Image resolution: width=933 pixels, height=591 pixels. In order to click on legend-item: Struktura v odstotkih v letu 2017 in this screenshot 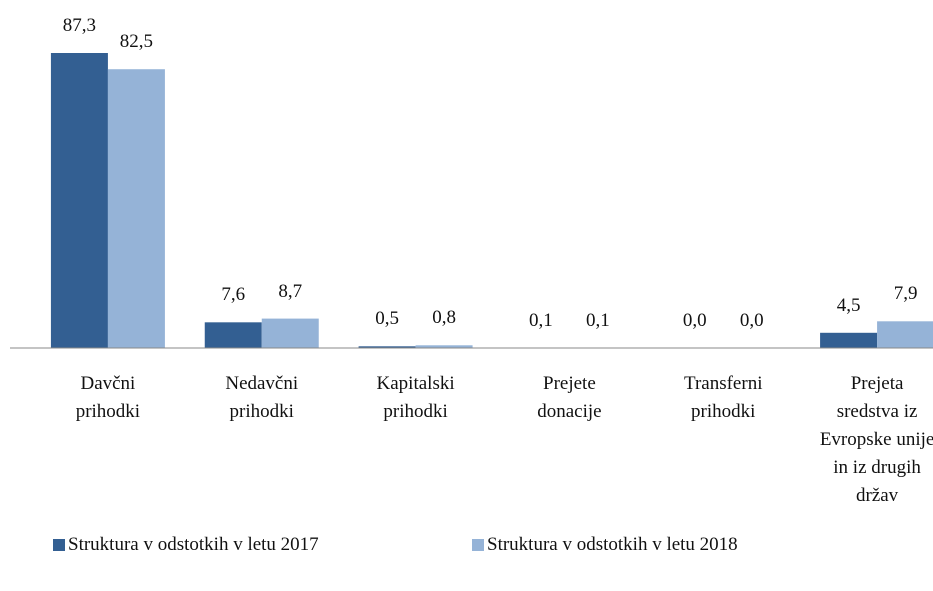, I will do `click(186, 545)`.